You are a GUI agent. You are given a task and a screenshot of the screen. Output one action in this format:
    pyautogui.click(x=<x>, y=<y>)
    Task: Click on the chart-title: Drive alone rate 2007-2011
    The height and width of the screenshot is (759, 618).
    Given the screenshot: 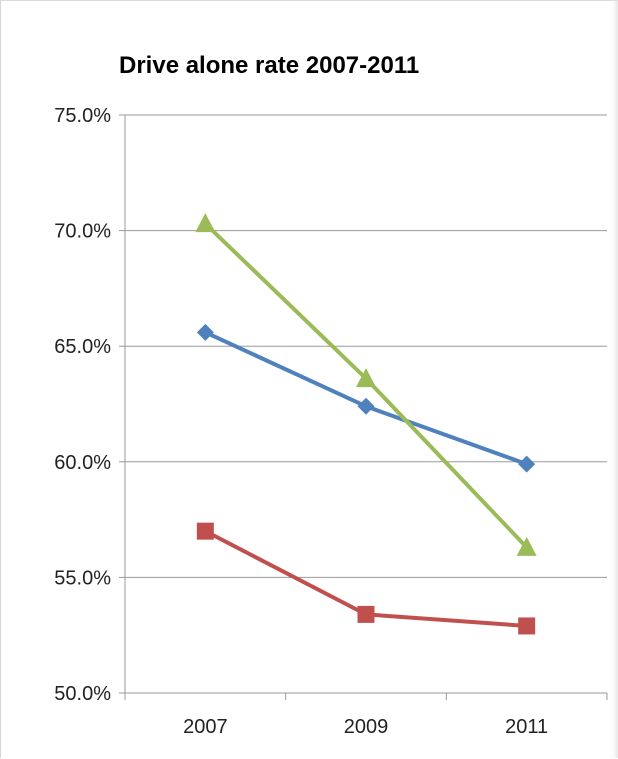 What is the action you would take?
    pyautogui.click(x=269, y=65)
    